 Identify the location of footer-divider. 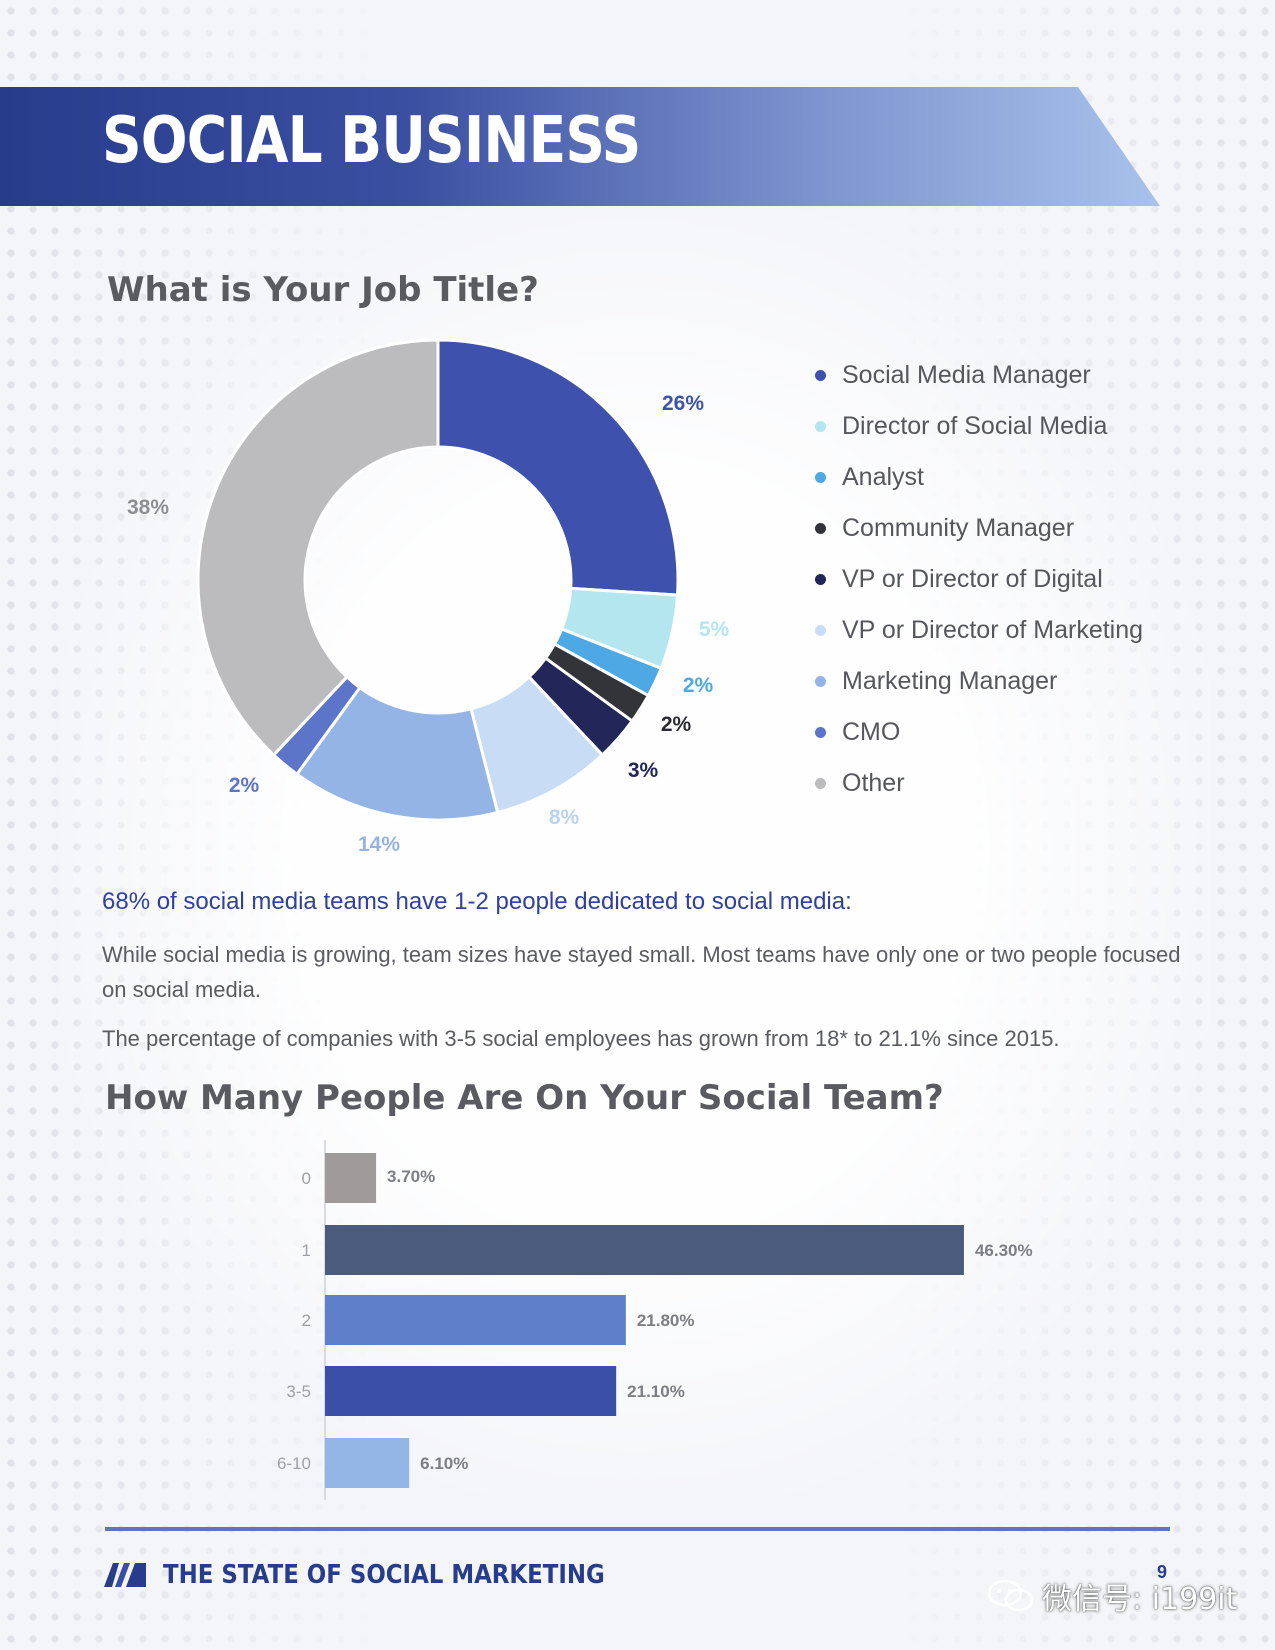
(637, 1529).